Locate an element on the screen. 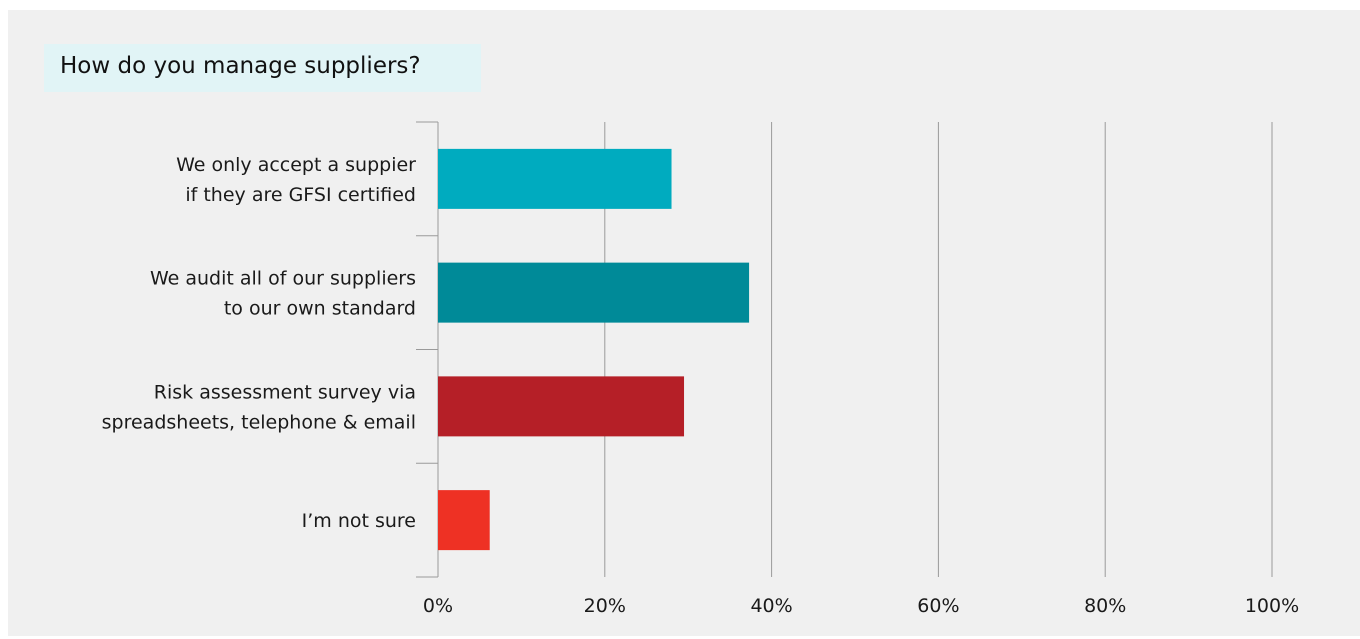 The image size is (1360, 639). x-tick-labels: 0% 20% 40% 60% 80% 100% is located at coordinates (861, 606).